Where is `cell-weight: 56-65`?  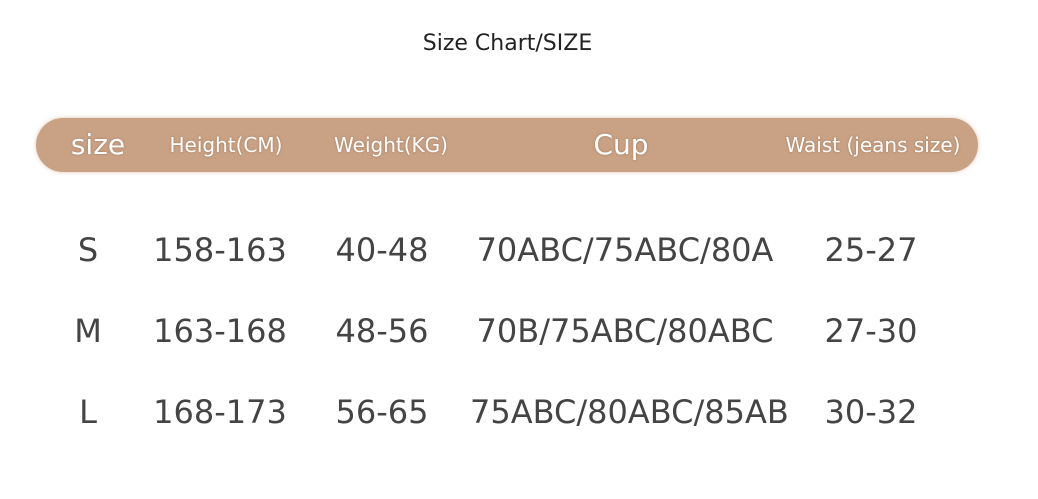 cell-weight: 56-65 is located at coordinates (382, 412).